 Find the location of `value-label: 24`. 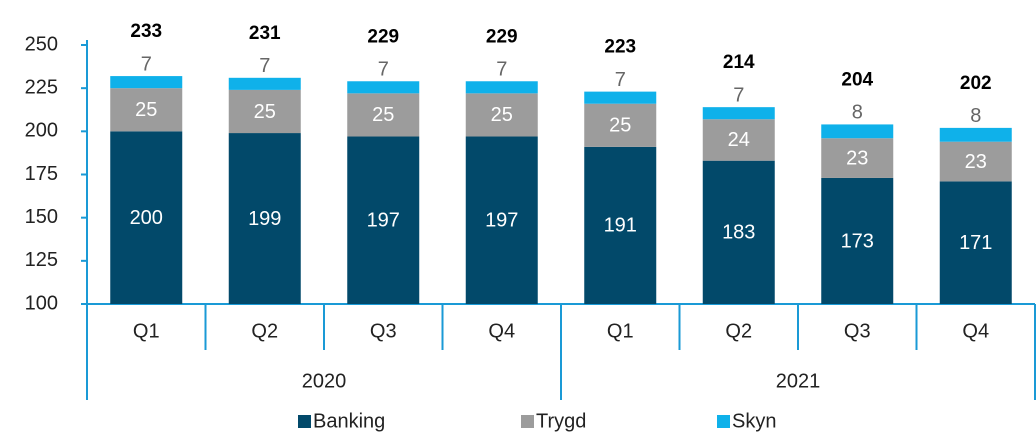

value-label: 24 is located at coordinates (739, 140).